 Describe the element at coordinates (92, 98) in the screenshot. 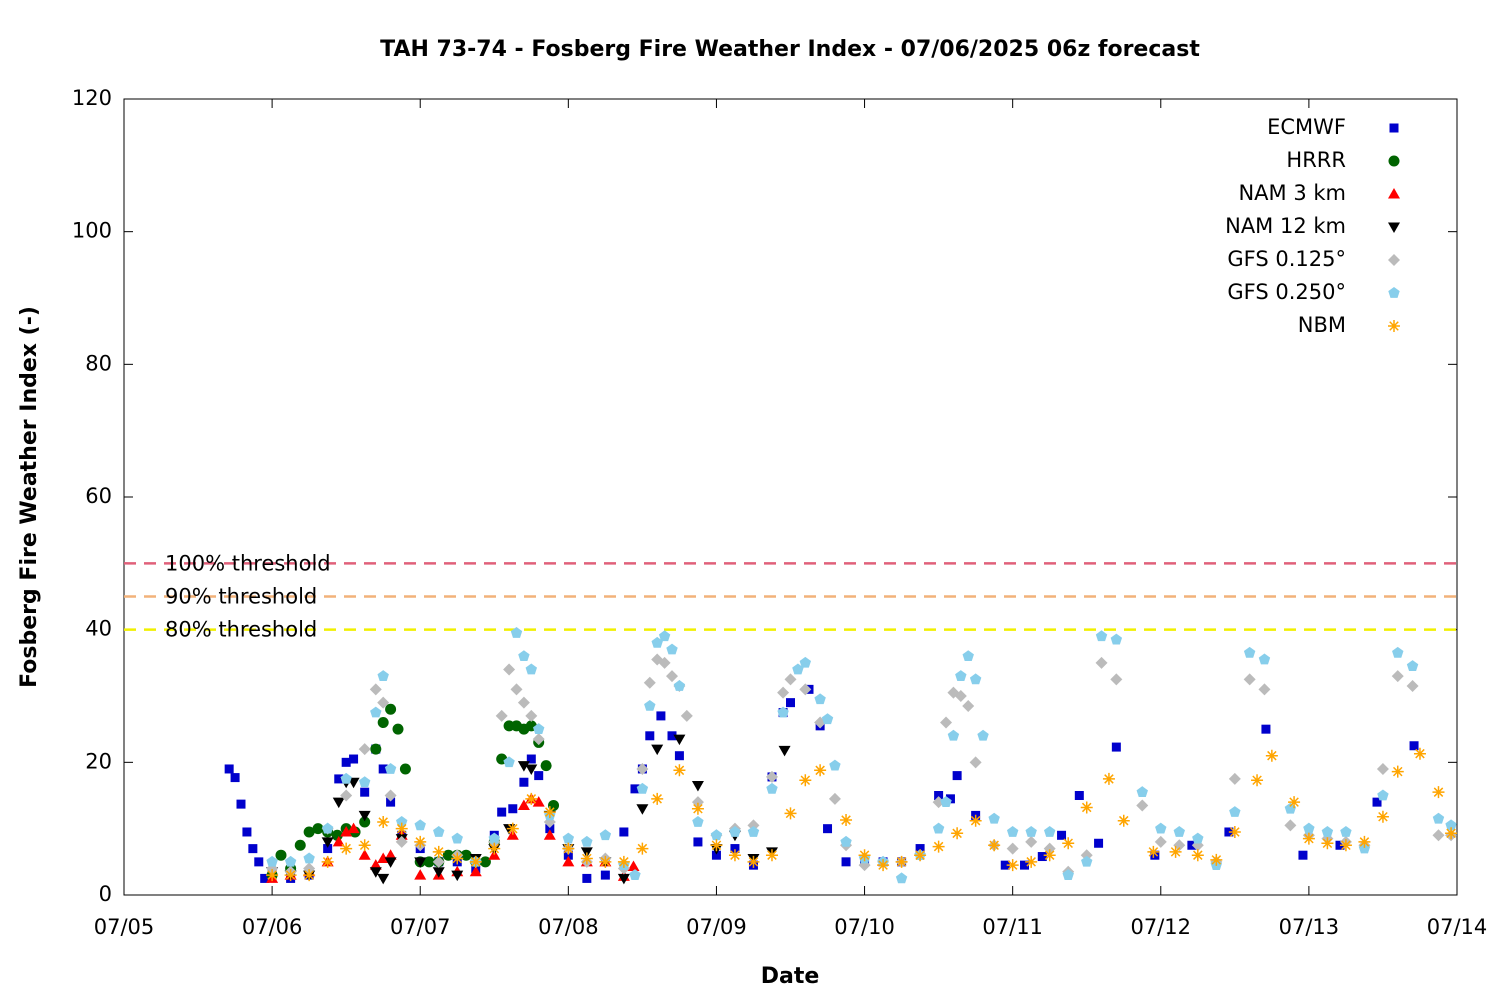

I see `y-tick-label: 120` at that location.